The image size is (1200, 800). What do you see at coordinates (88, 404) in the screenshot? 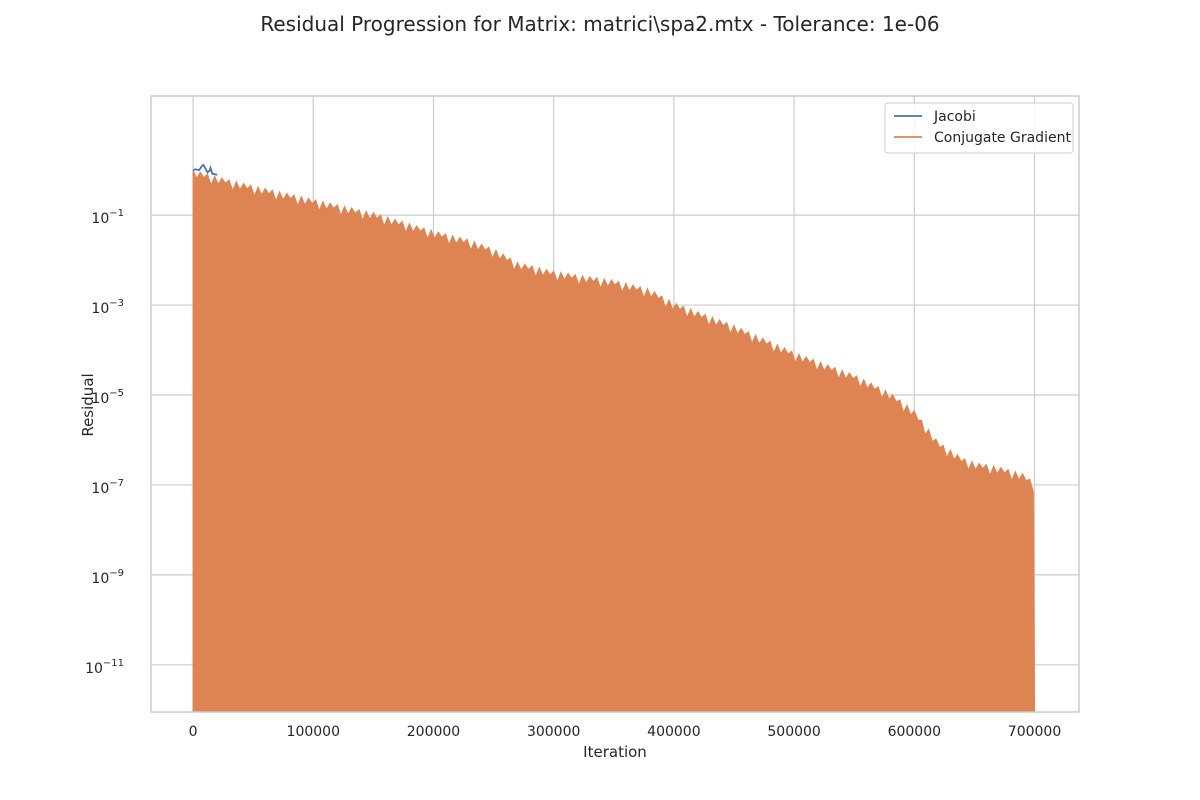
I see `y-axis-label: Residual` at bounding box center [88, 404].